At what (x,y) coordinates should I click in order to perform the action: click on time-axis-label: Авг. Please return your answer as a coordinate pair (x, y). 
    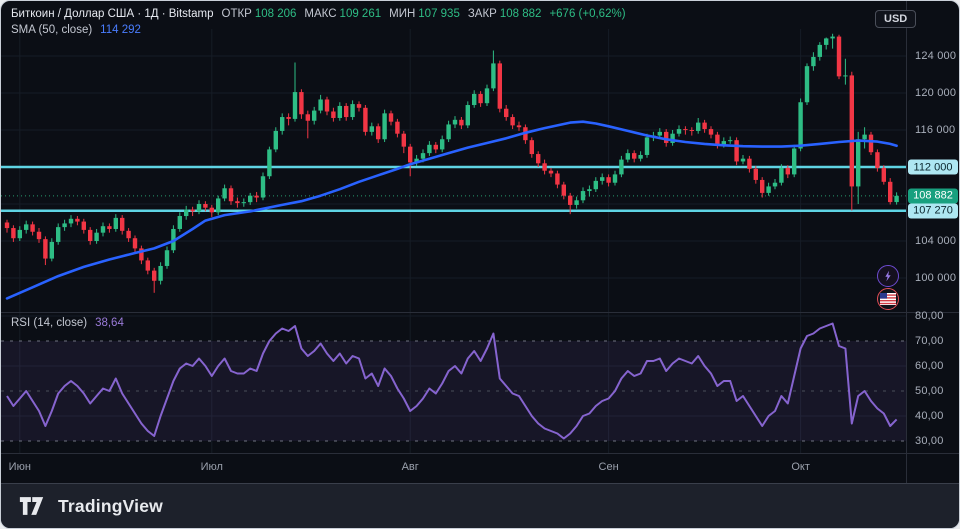
    Looking at the image, I should click on (410, 467).